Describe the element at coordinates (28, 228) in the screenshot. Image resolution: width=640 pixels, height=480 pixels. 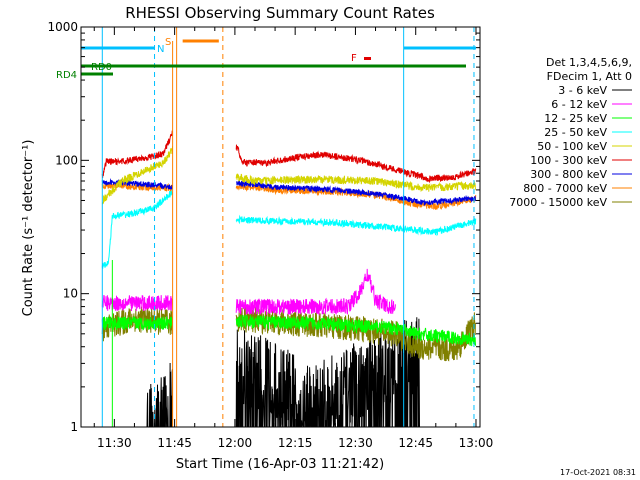
I see `y-axis-label: Count Rate (s⁻¹ detector⁻¹)` at that location.